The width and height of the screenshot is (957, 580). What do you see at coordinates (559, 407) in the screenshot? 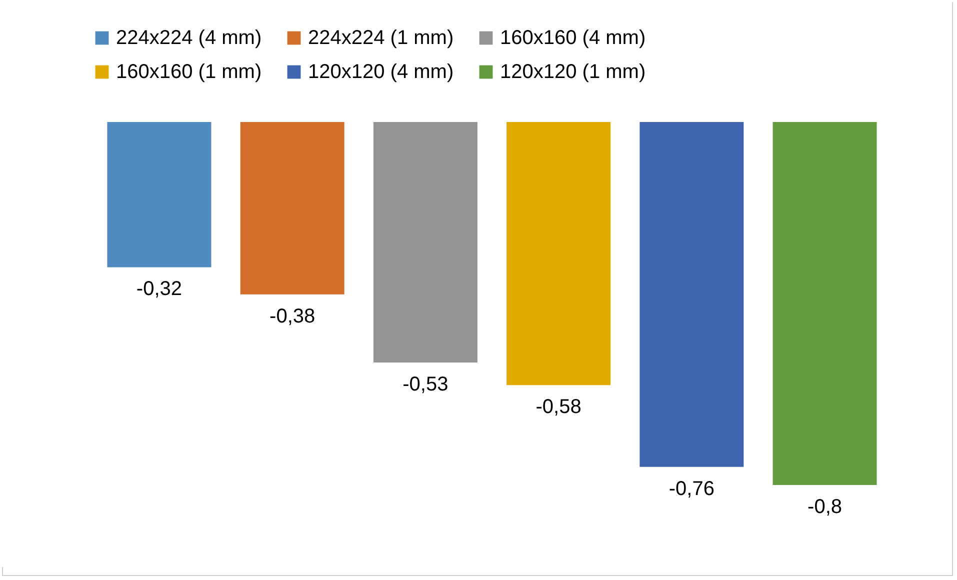
I see `data-label: -0,58` at bounding box center [559, 407].